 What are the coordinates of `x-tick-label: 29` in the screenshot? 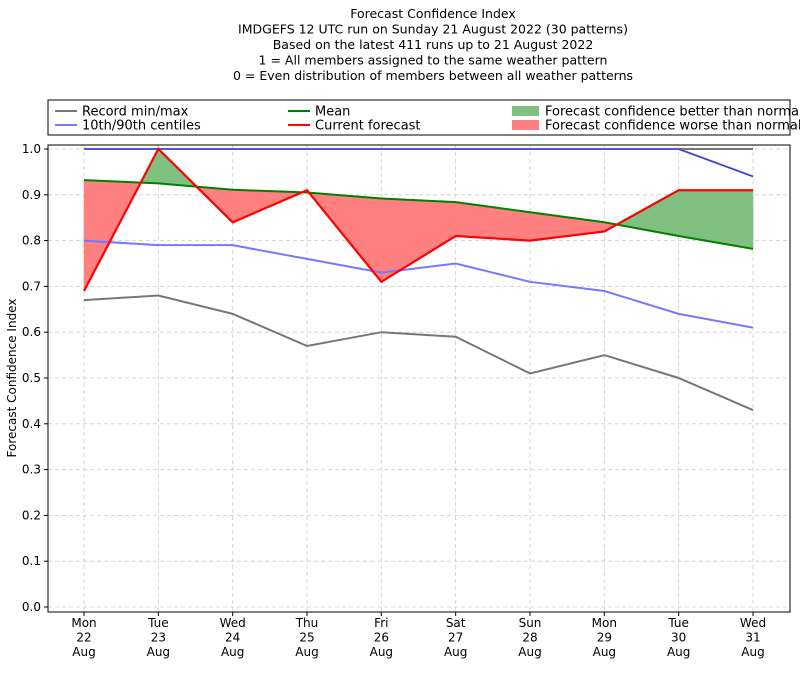 It's located at (604, 638).